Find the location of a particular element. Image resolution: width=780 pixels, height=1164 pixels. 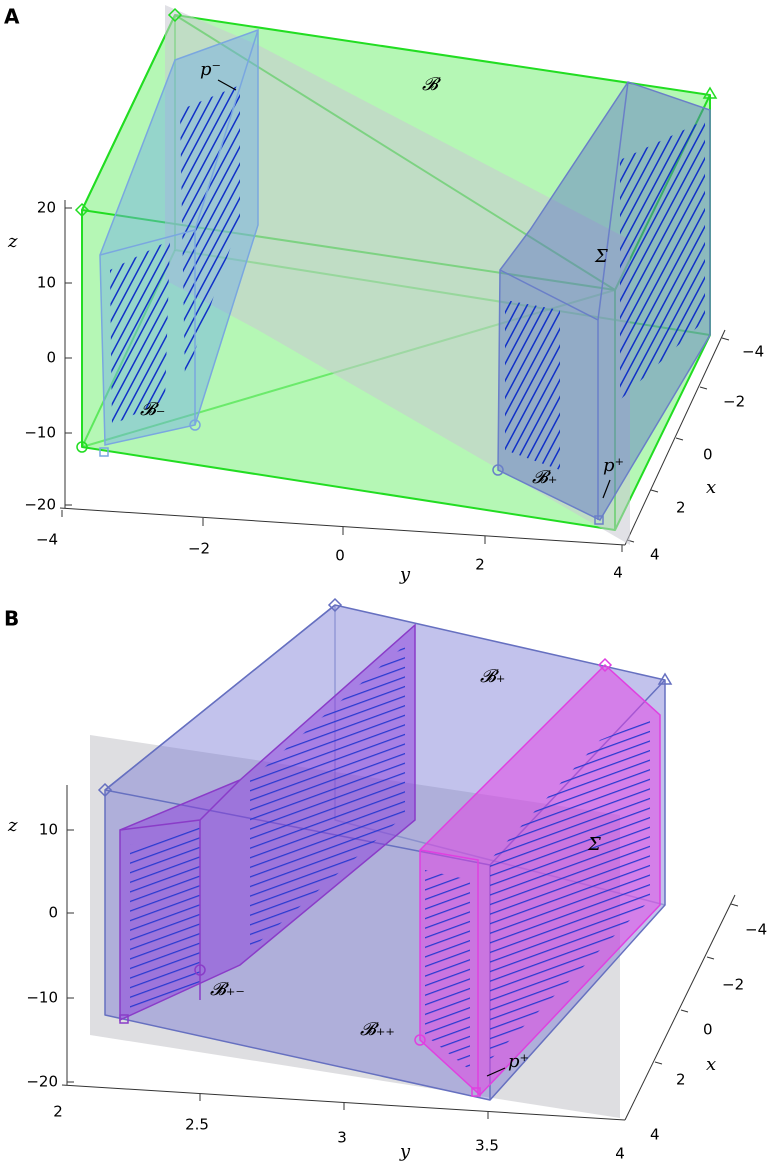

y-tick-label: 2.5 is located at coordinates (197, 1125).